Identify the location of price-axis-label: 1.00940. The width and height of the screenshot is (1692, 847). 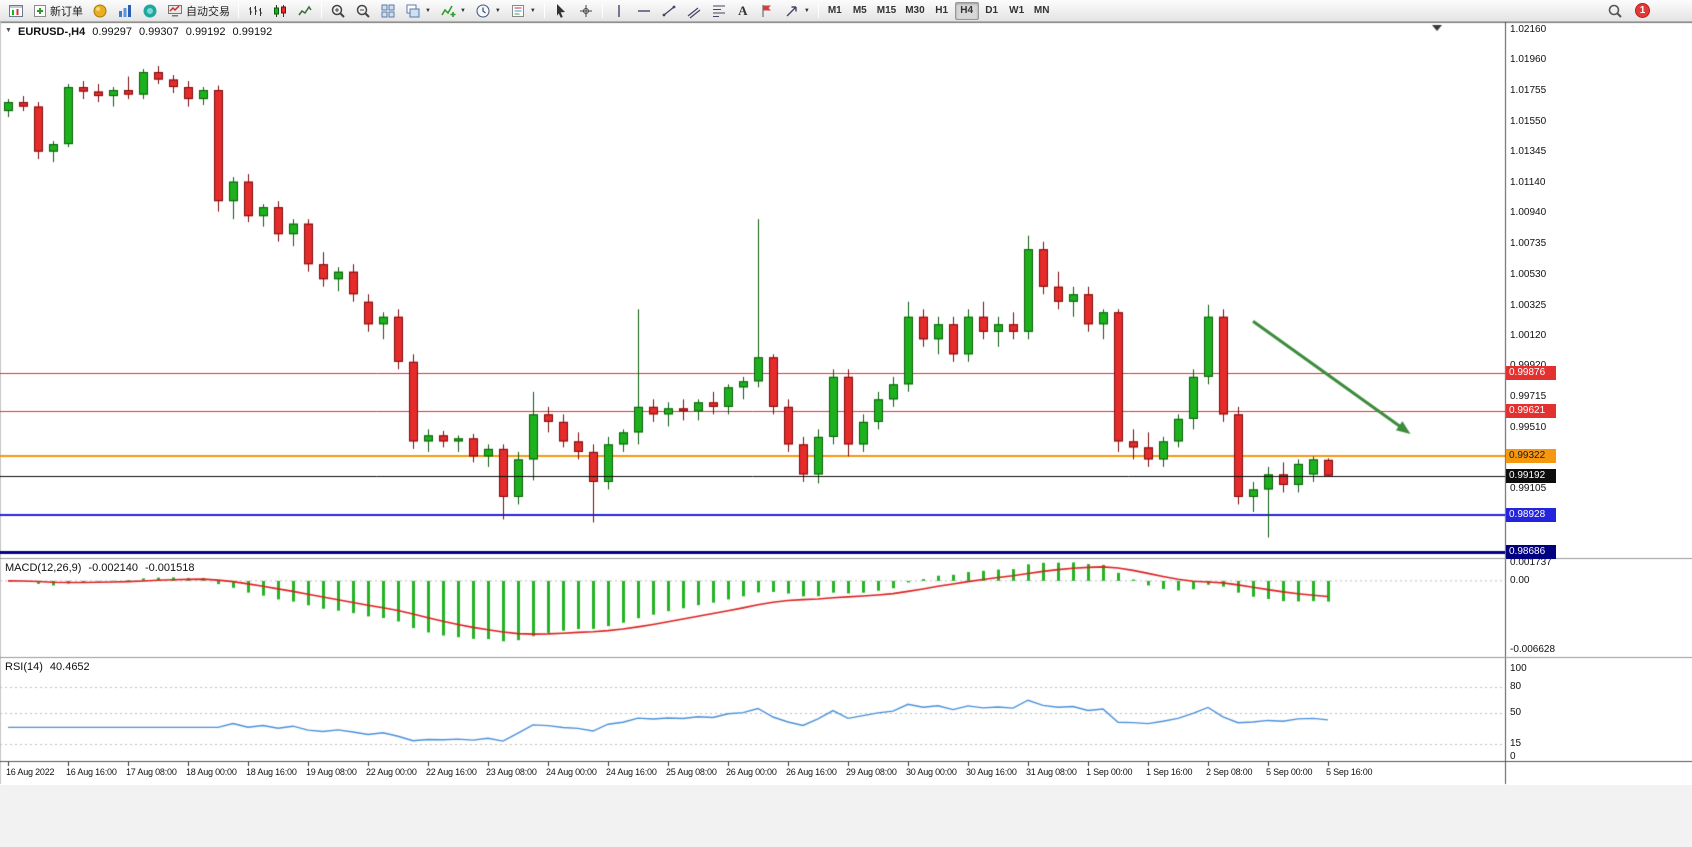
(1528, 213).